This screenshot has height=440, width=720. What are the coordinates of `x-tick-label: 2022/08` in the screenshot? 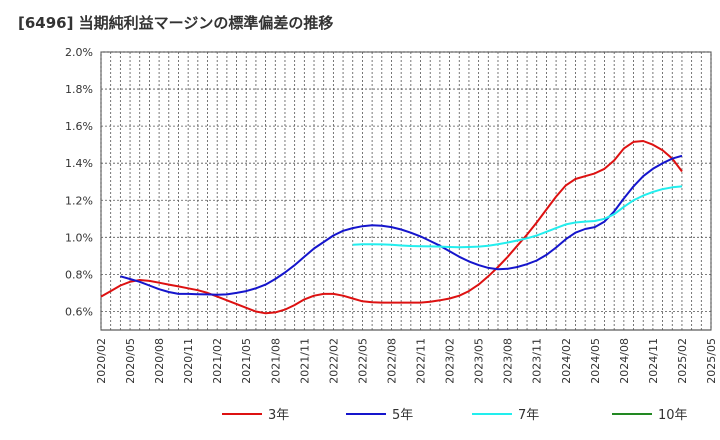 It's located at (391, 361).